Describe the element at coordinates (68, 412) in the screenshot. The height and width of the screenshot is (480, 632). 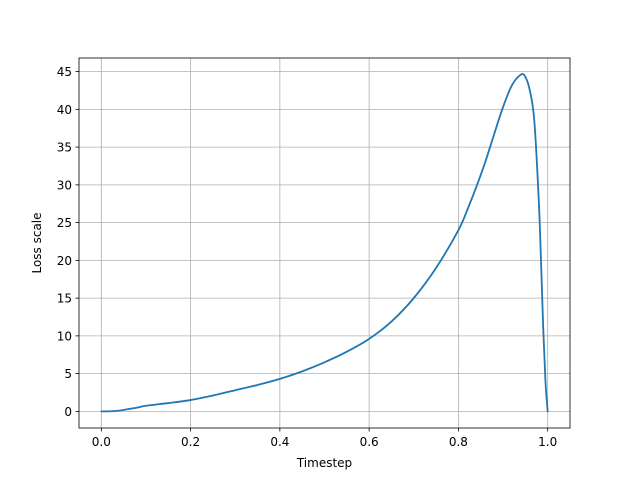
I see `y-tick-label: 0` at that location.